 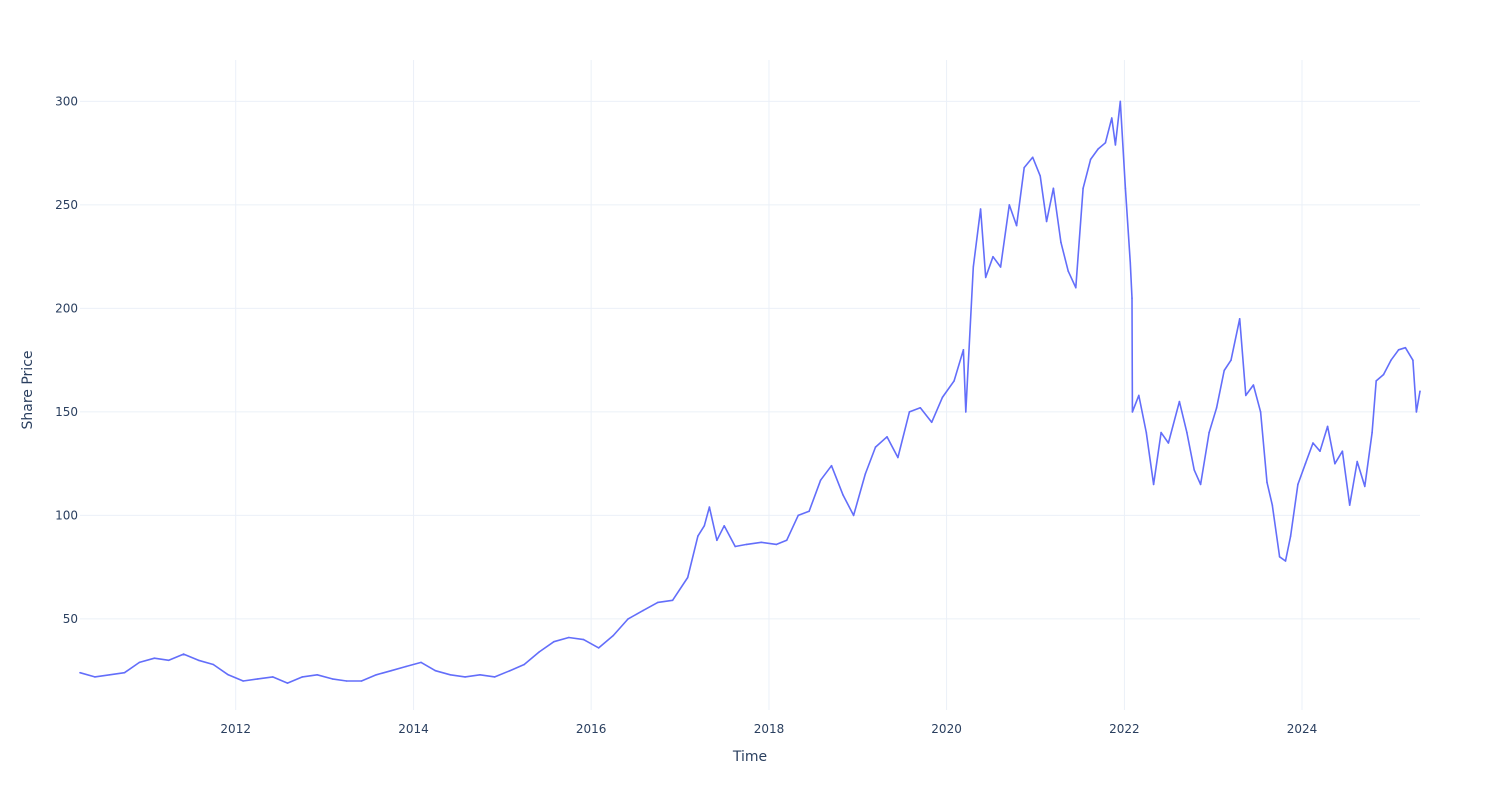 What do you see at coordinates (235, 729) in the screenshot?
I see `x-tick-label: 2012` at bounding box center [235, 729].